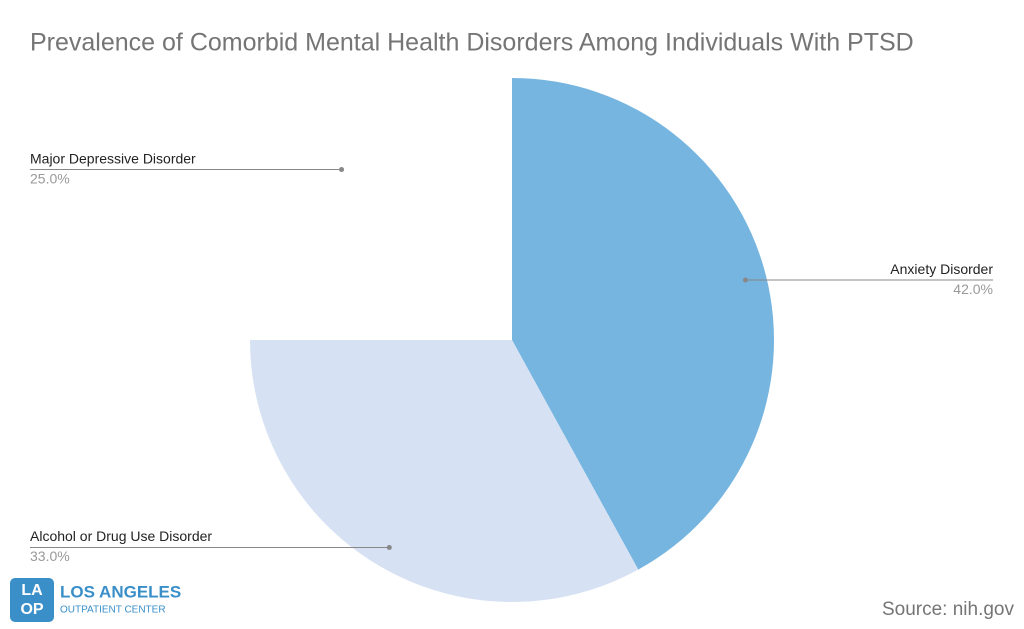 The width and height of the screenshot is (1024, 629). I want to click on logo-top: LA, so click(32, 590).